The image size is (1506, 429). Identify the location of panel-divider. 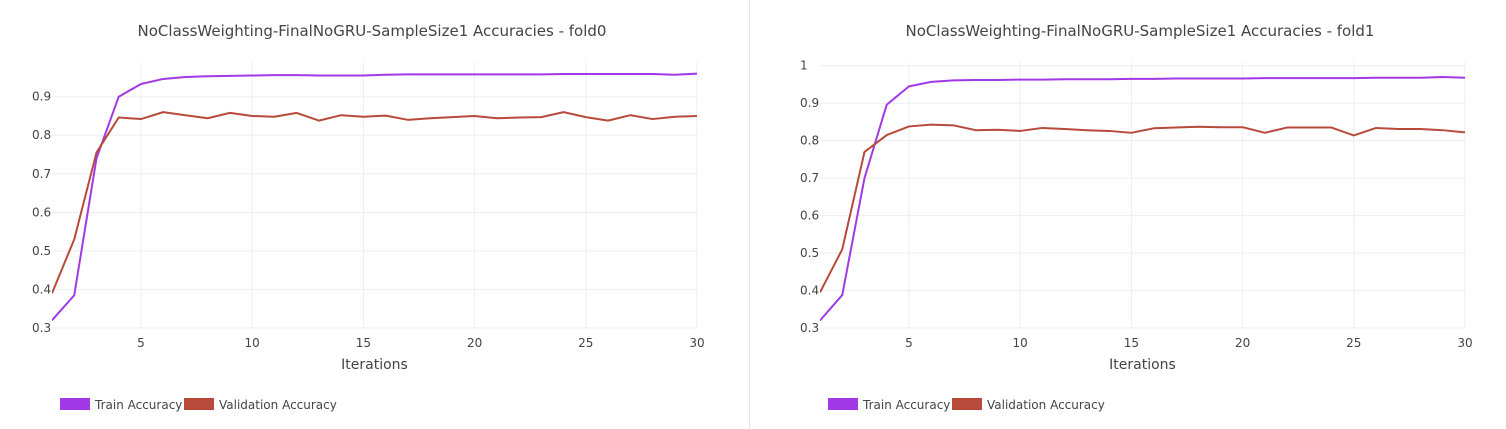
(749, 214).